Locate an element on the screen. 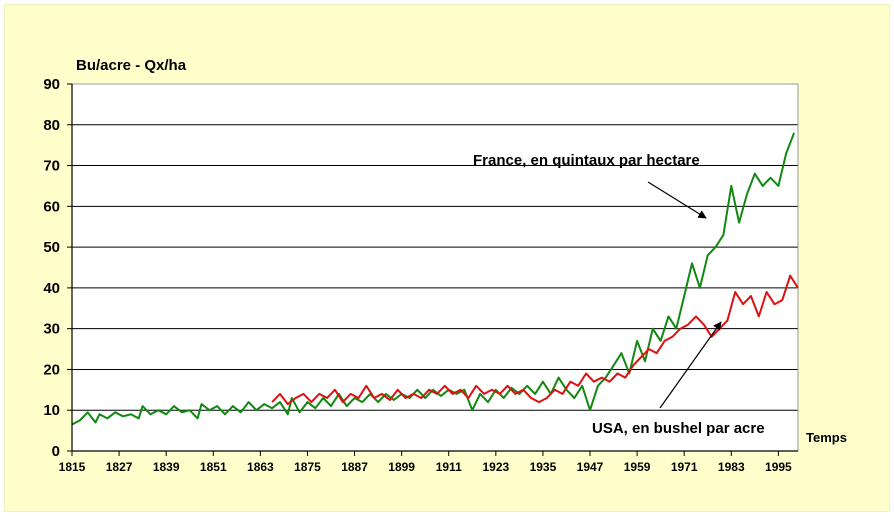  x-tick-label: 1851 is located at coordinates (213, 467).